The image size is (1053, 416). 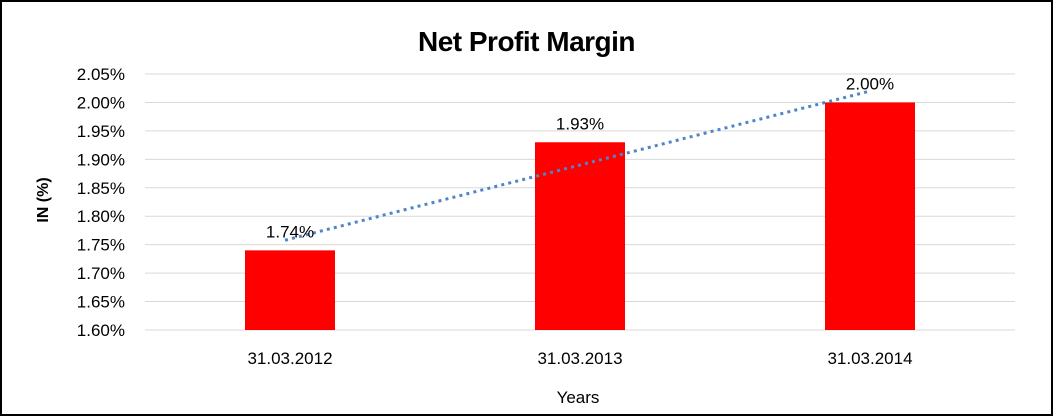 I want to click on y-tick-label: 1.80%, so click(x=101, y=216).